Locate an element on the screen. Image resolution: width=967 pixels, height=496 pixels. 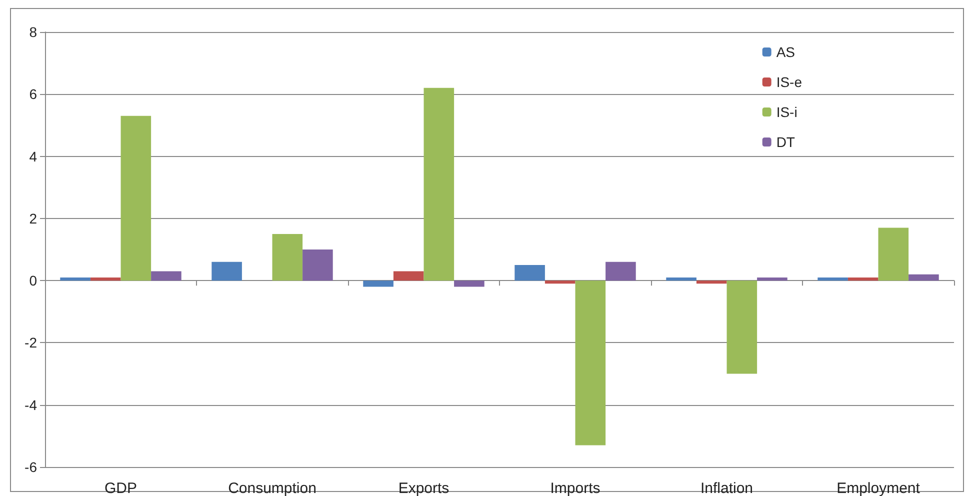
y-tick-label: 2 is located at coordinates (33, 218).